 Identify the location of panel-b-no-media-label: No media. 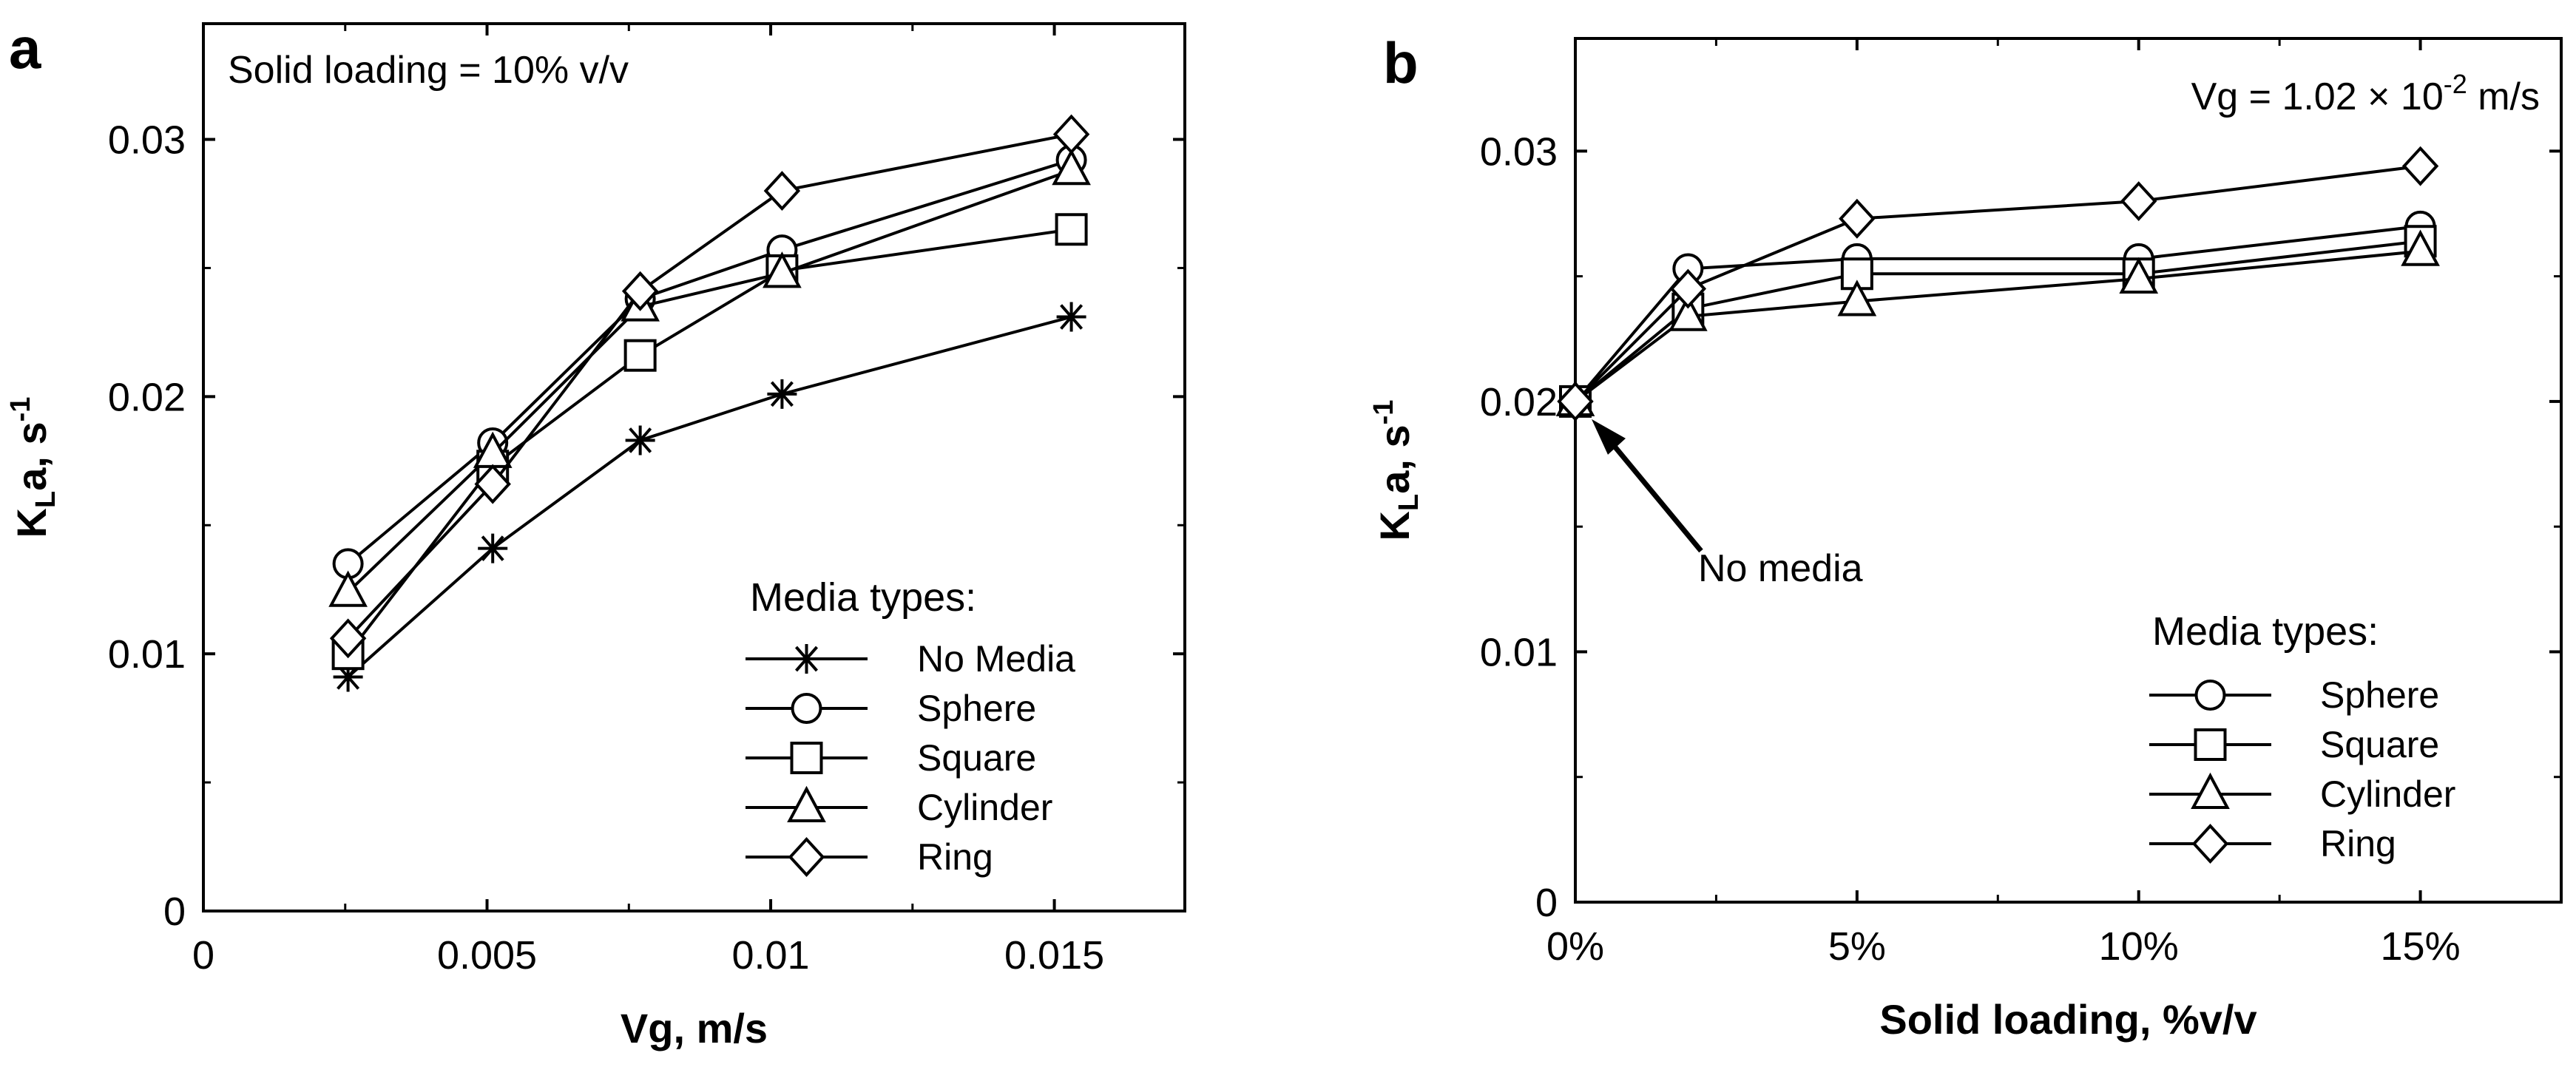
(1780, 568).